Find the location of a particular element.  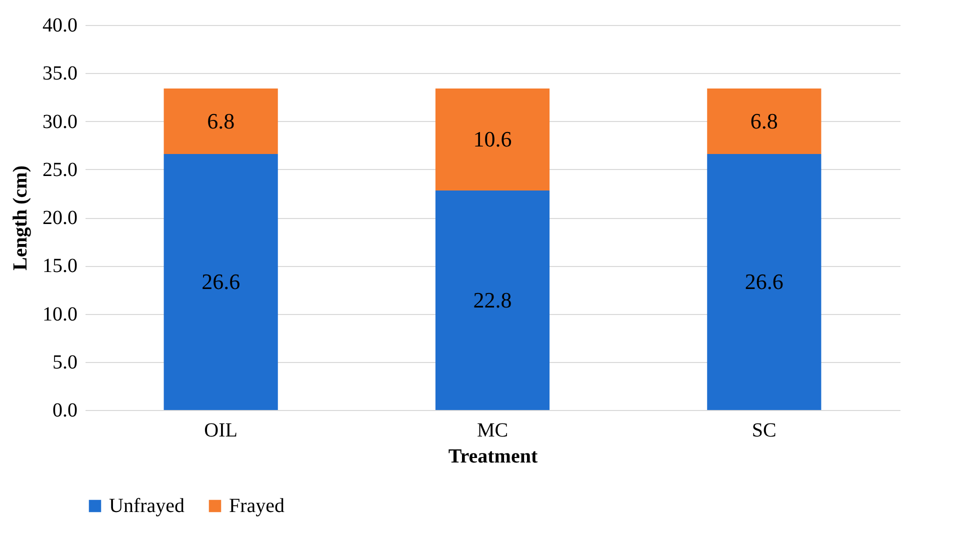

legend-label: Frayed is located at coordinates (257, 506).